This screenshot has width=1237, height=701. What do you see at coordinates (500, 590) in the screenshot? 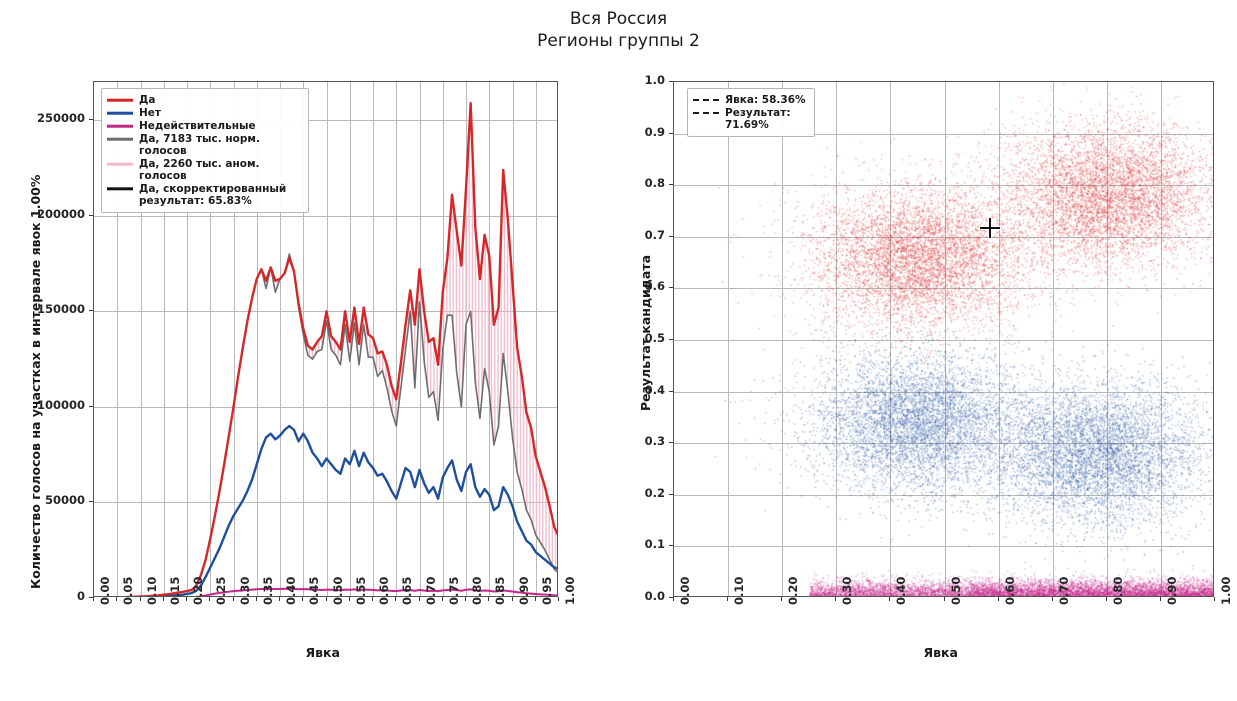
I see `xtick-label: 0.85` at bounding box center [500, 590].